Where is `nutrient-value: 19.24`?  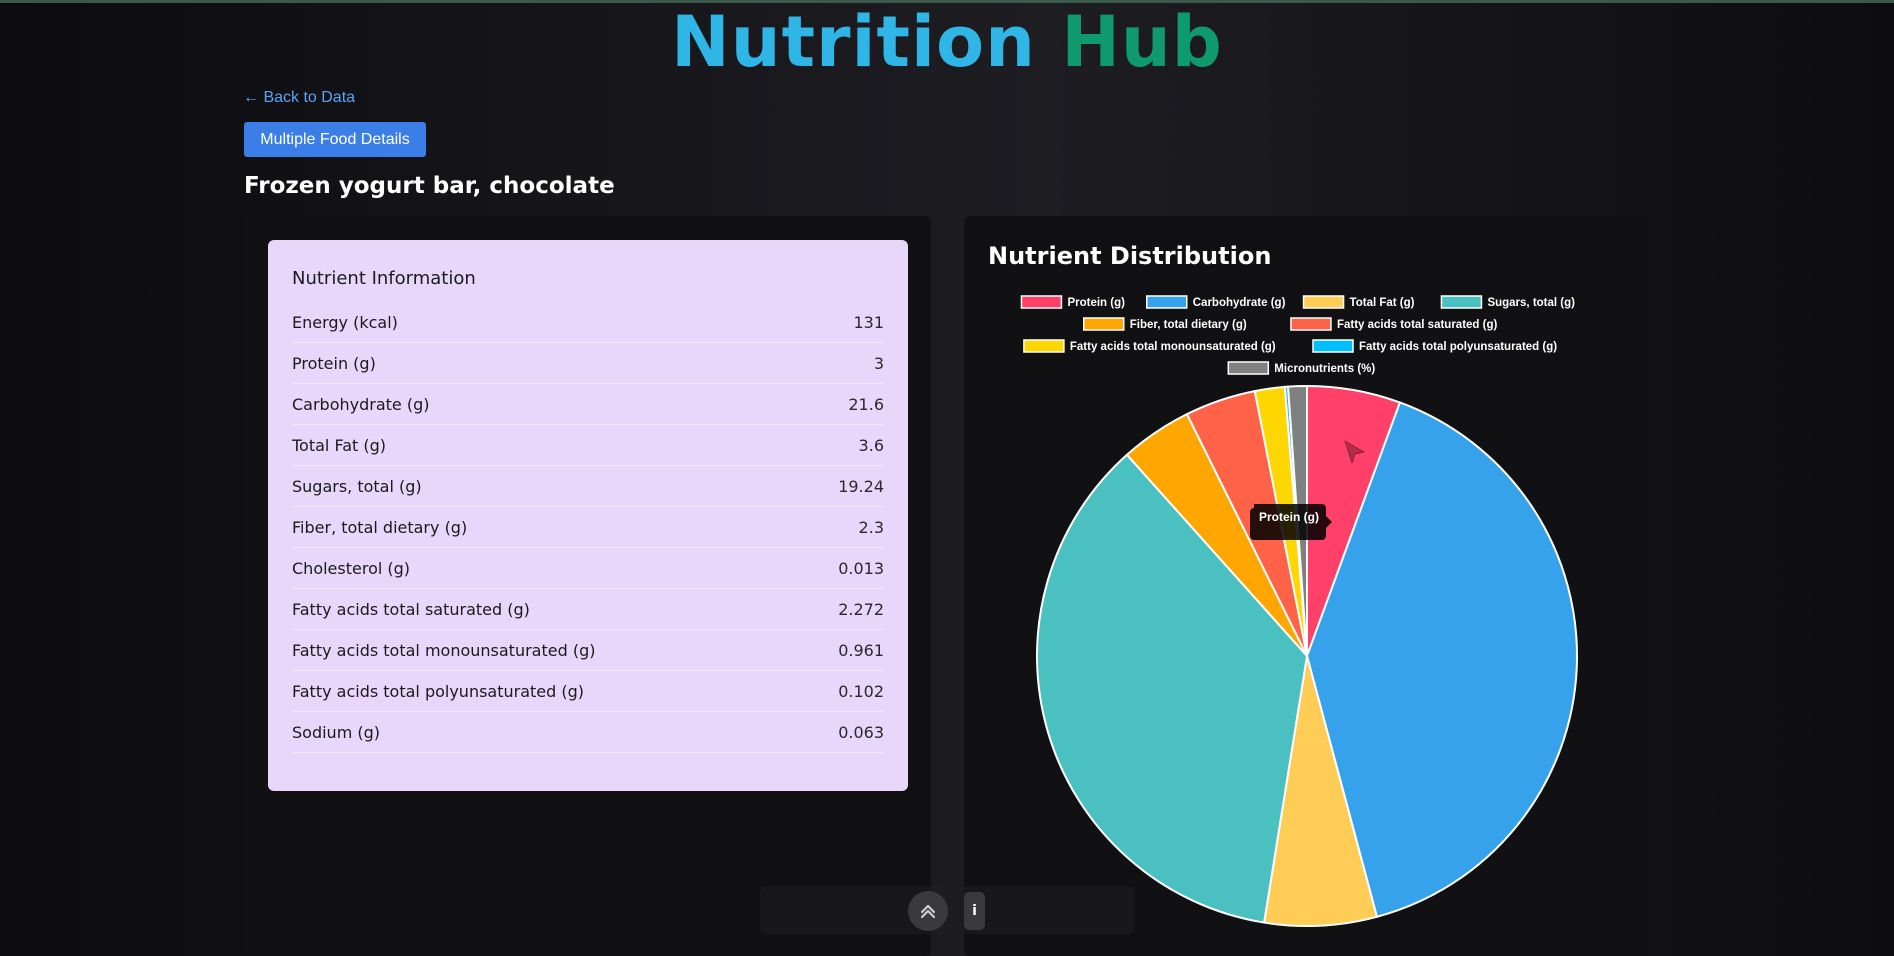
nutrient-value: 19.24 is located at coordinates (861, 486).